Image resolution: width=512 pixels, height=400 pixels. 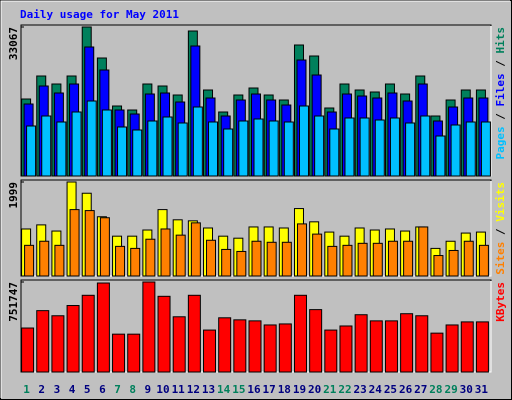 I want to click on y-max-label: 33067, so click(x=13, y=43).